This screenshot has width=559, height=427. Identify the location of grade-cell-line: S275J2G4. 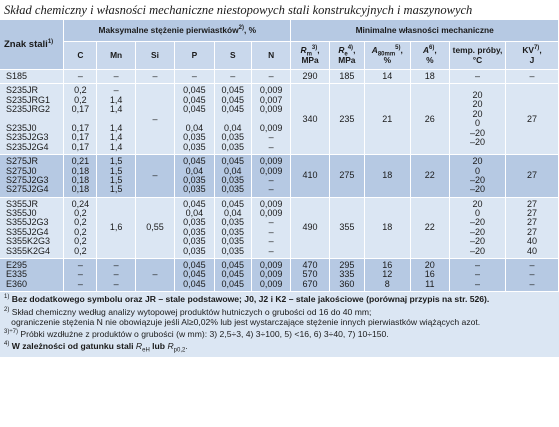
(27, 189).